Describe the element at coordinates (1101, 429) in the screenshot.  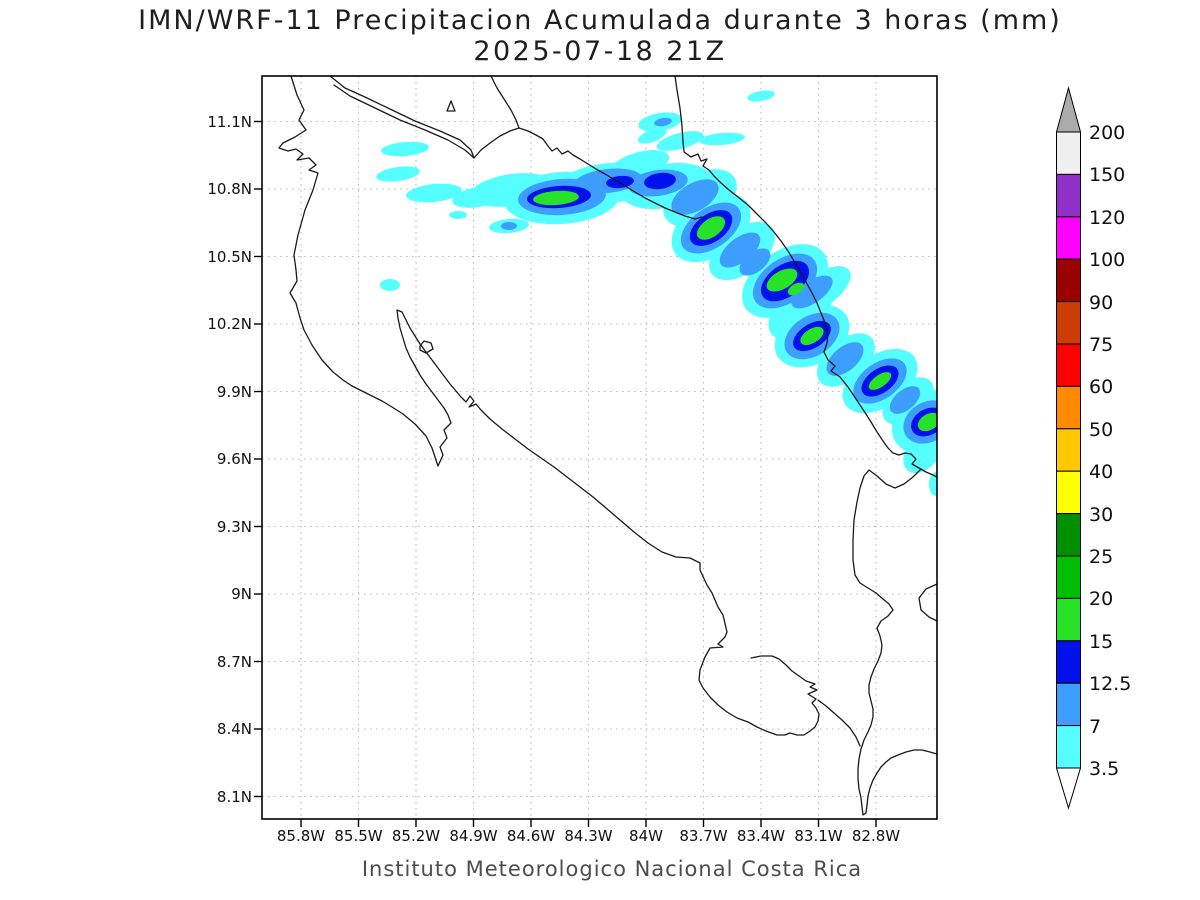
I see `colorbar-tick-label: 50` at that location.